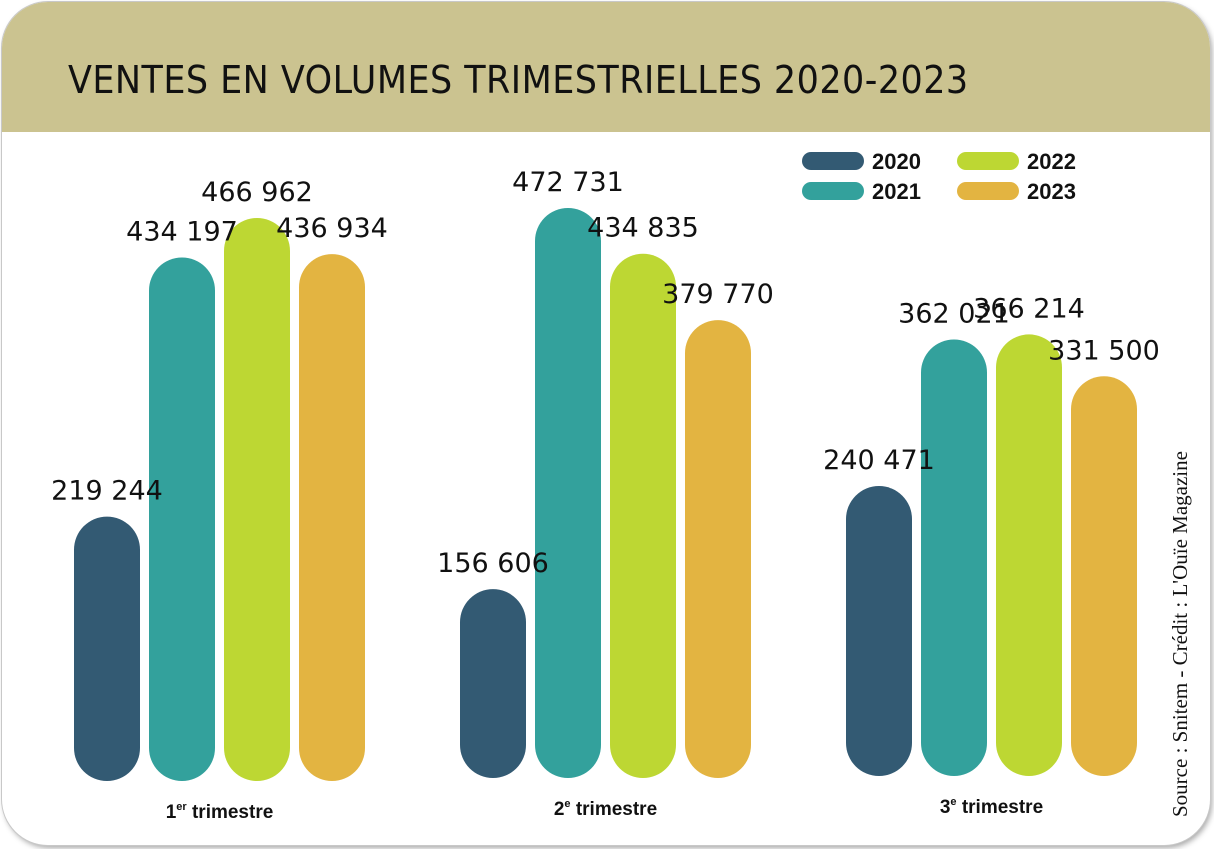 This screenshot has height=849, width=1214. Describe the element at coordinates (107, 491) in the screenshot. I see `value-label-q1-2020: 219 244` at that location.